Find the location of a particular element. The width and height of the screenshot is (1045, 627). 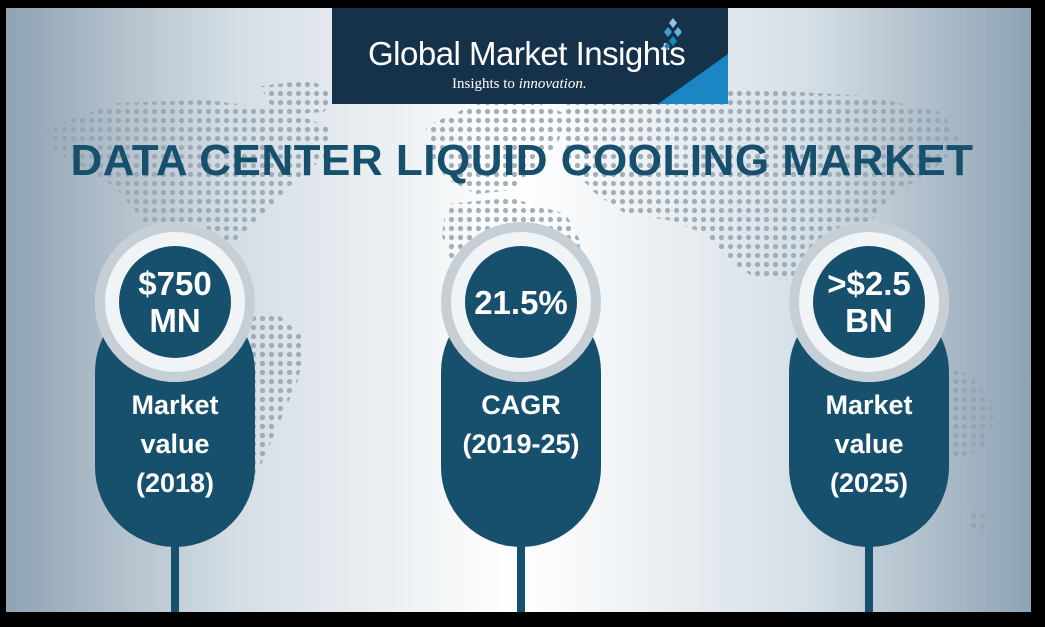

stat-label-line: (2018) is located at coordinates (175, 483).